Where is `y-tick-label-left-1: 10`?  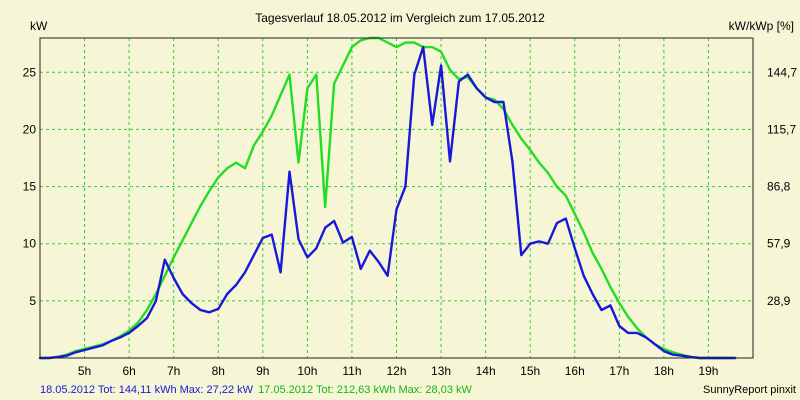
y-tick-label-left-1: 10 is located at coordinates (30, 244).